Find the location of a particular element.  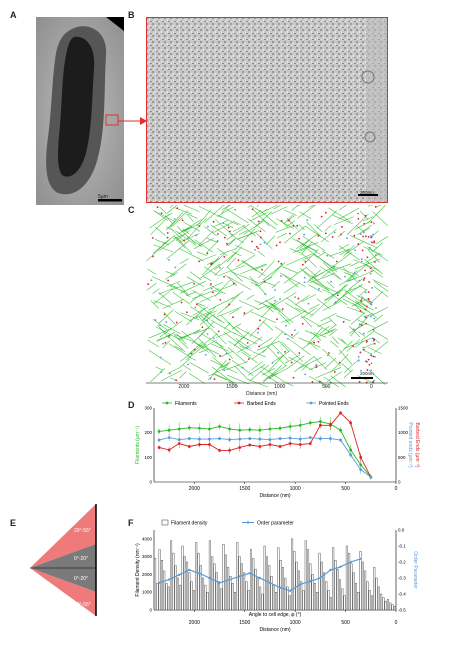

panel-label-b: B is located at coordinates (131, 15).